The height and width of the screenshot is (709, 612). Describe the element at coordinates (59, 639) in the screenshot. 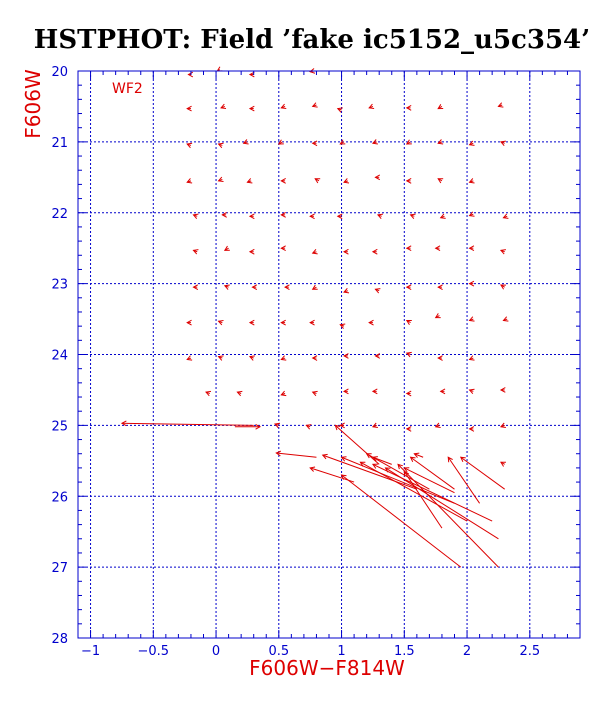

I see `y-tick-label: 28` at that location.